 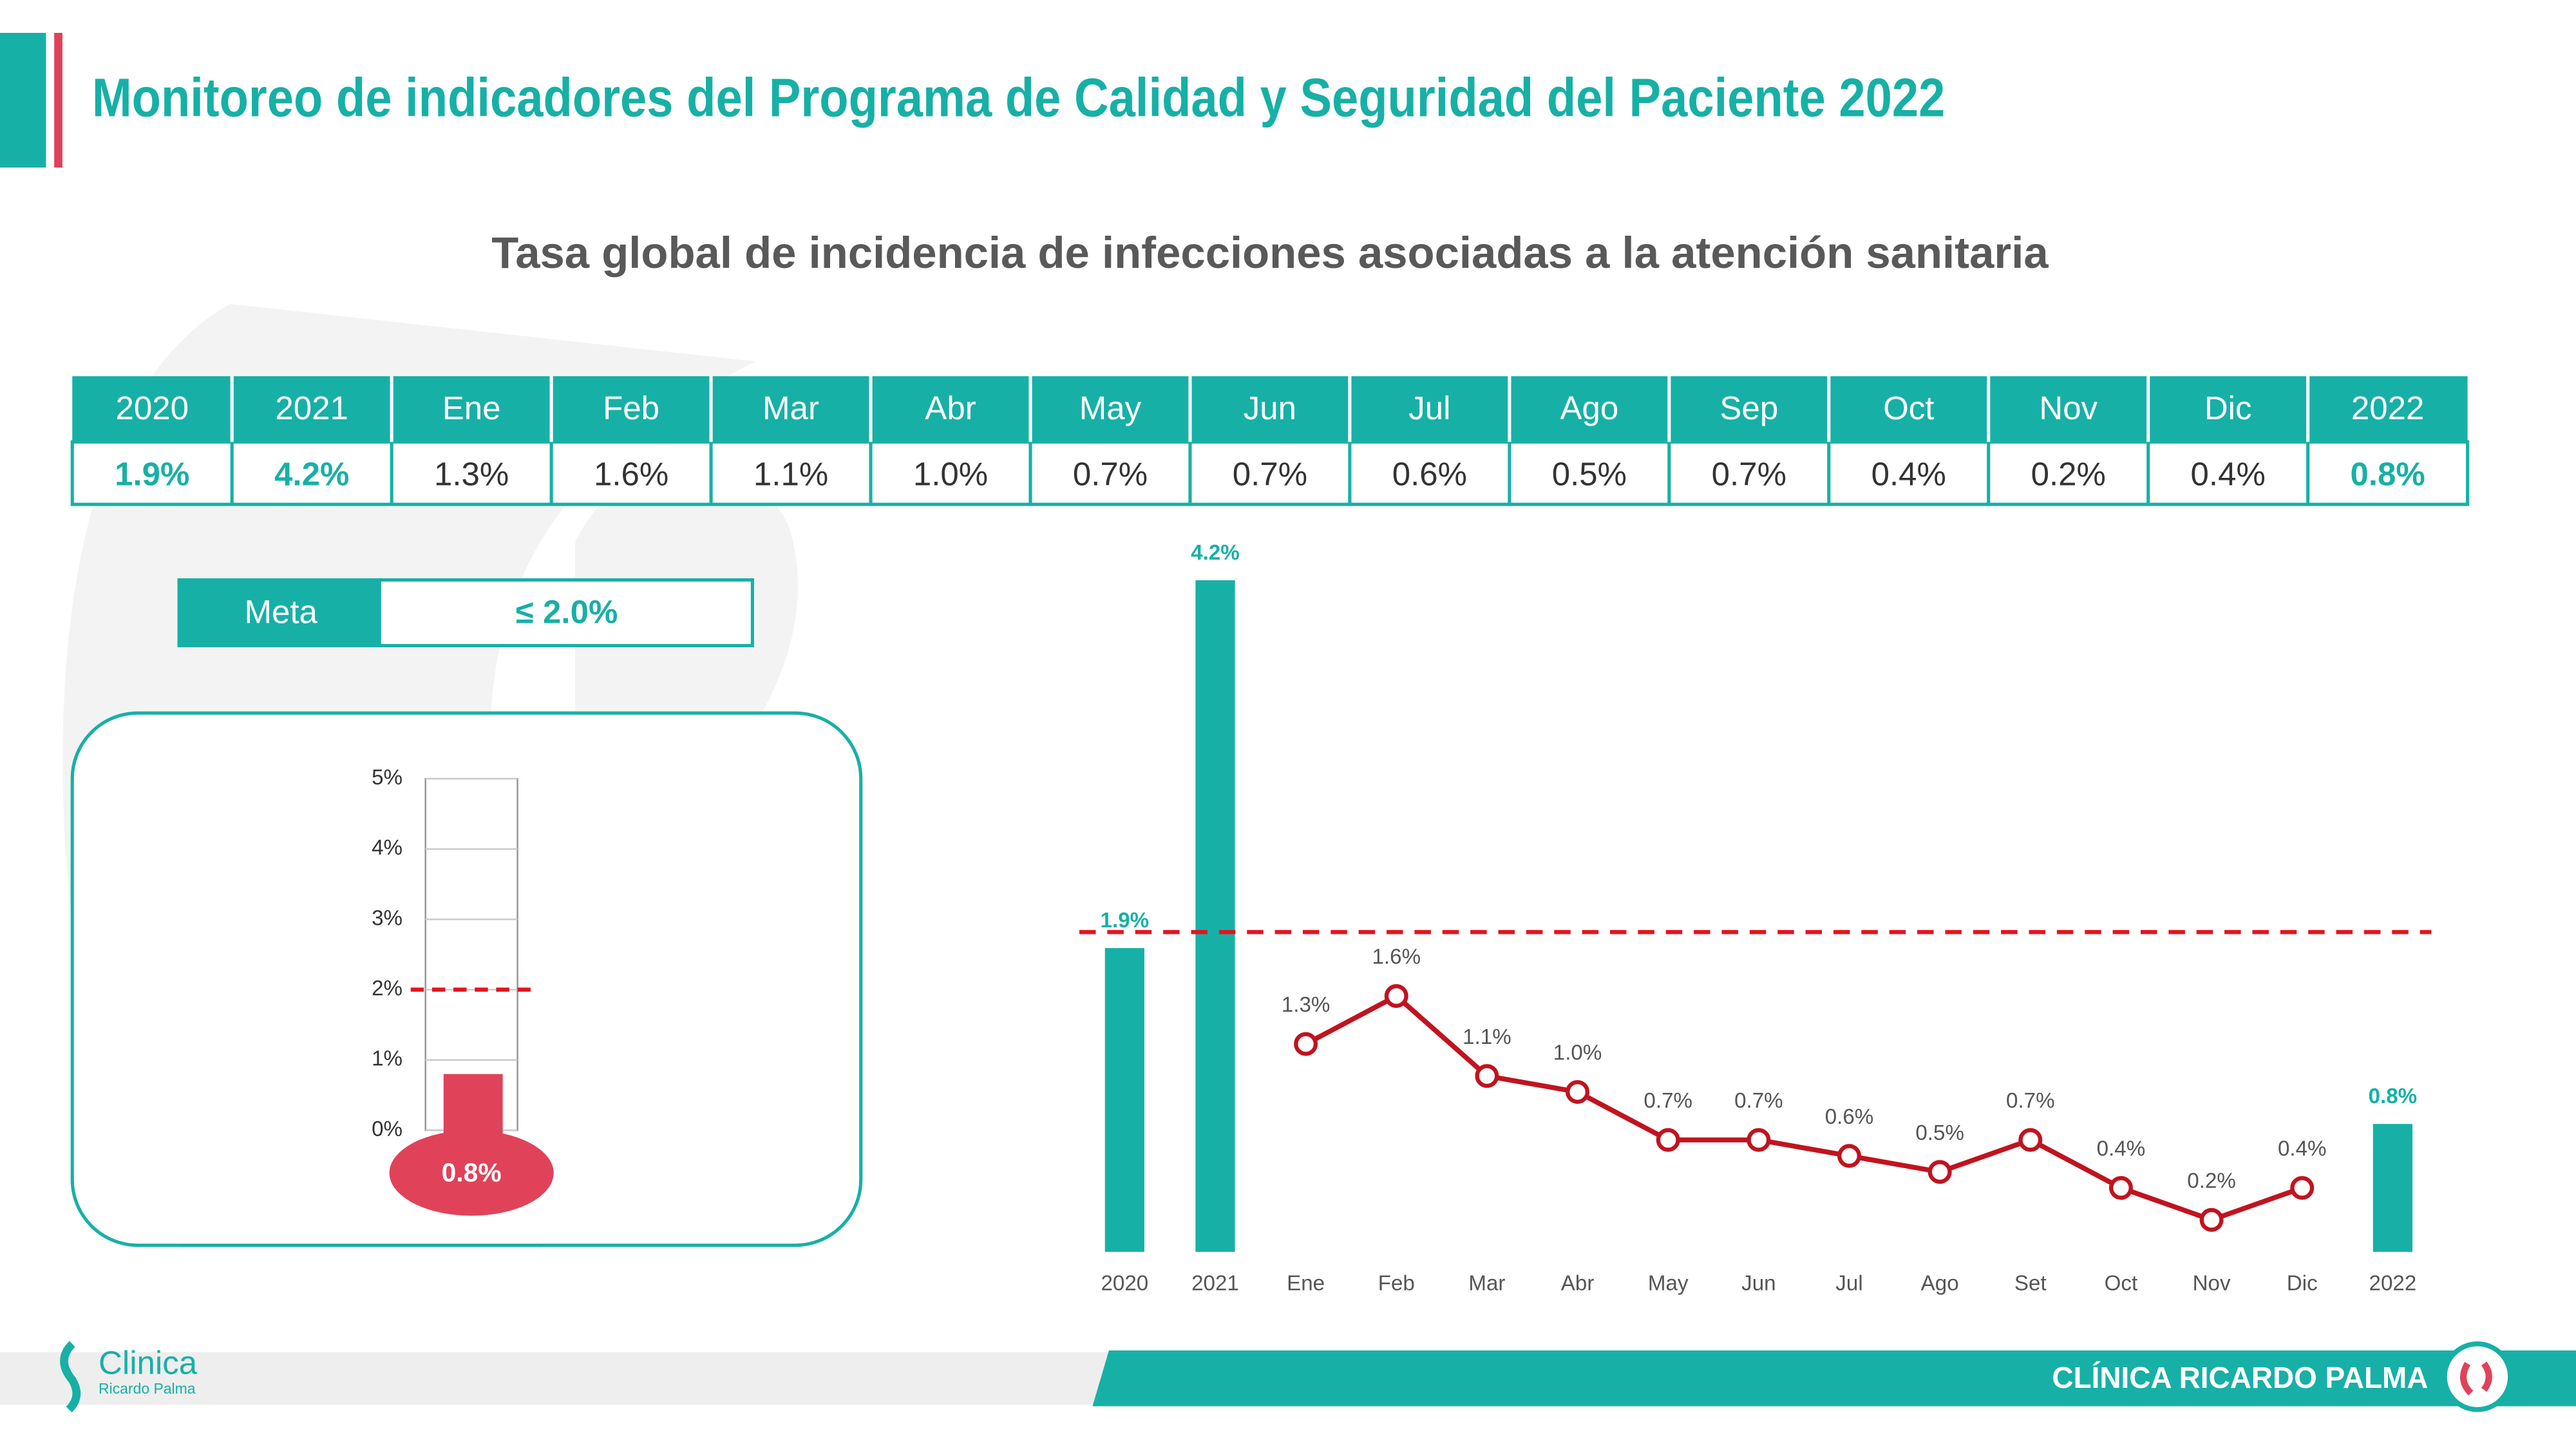 What do you see at coordinates (2240, 1378) in the screenshot?
I see `footer-brand: CLÍNICA RICARDO PALMA` at bounding box center [2240, 1378].